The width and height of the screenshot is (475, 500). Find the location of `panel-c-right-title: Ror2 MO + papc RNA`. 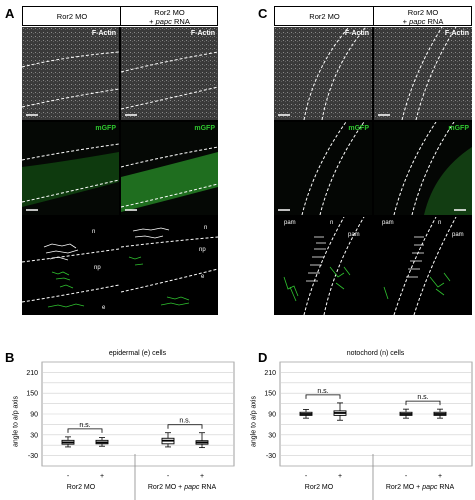

panel-c-right-title: Ror2 MO + papc RNA is located at coordinates (423, 16).